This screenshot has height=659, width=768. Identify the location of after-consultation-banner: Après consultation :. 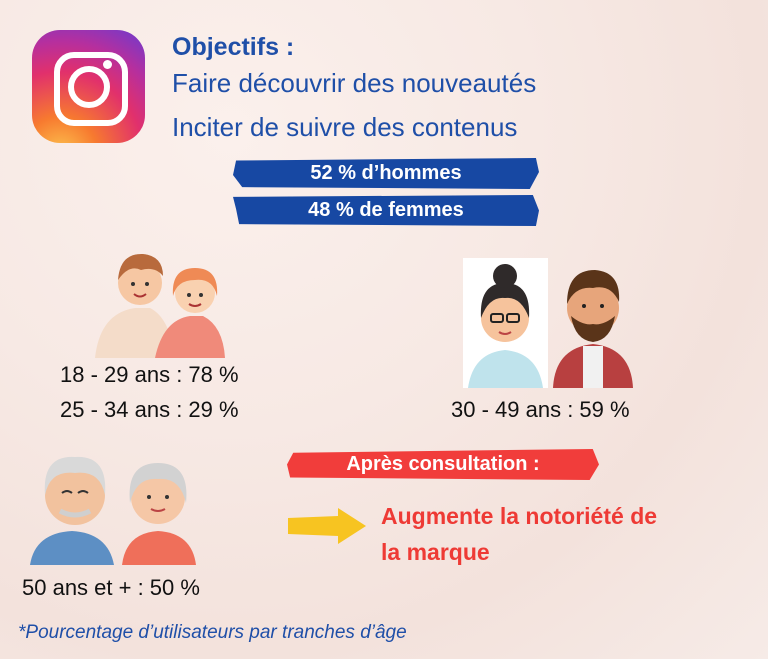
(443, 464).